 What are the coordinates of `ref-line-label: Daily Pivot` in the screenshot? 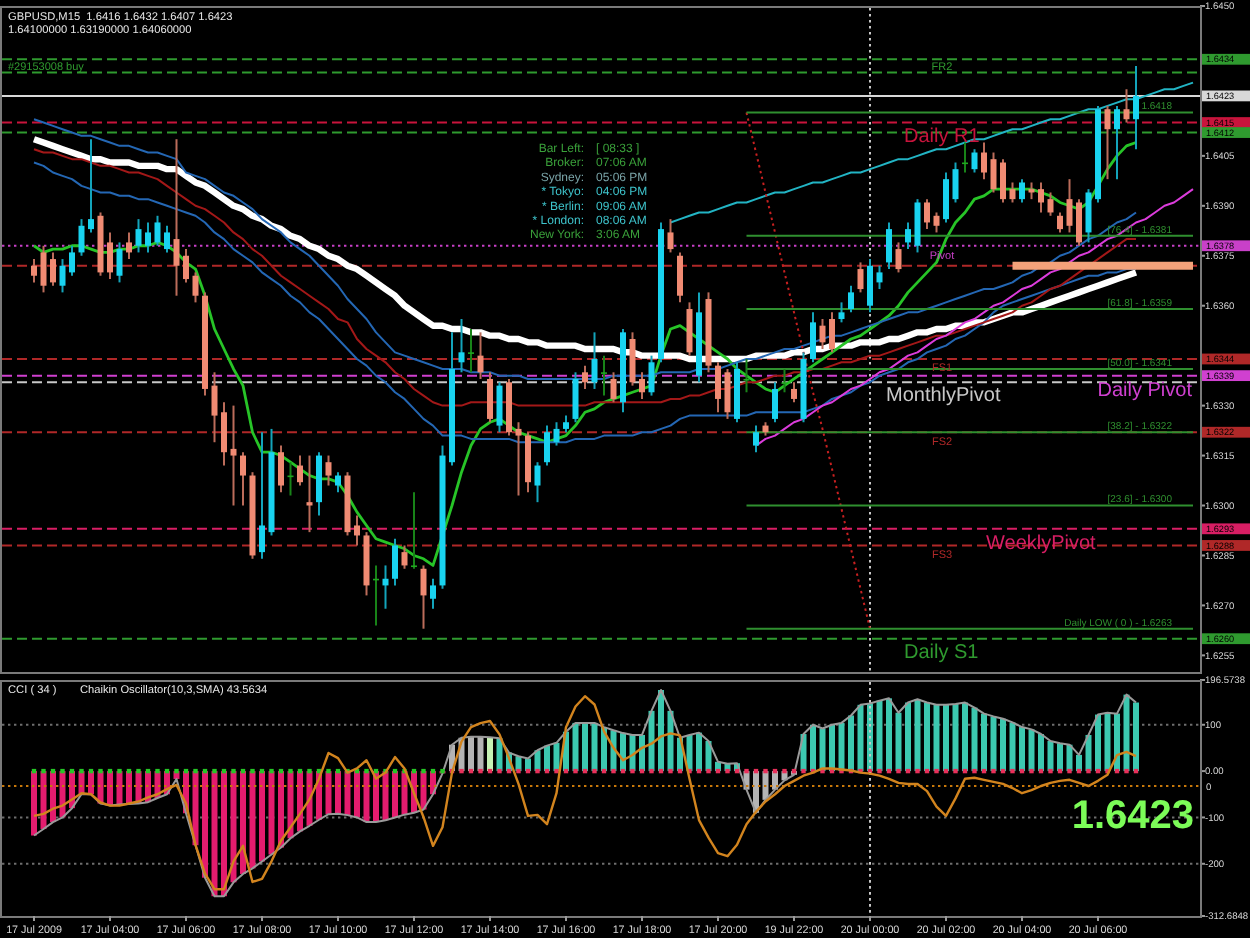 It's located at (1145, 390).